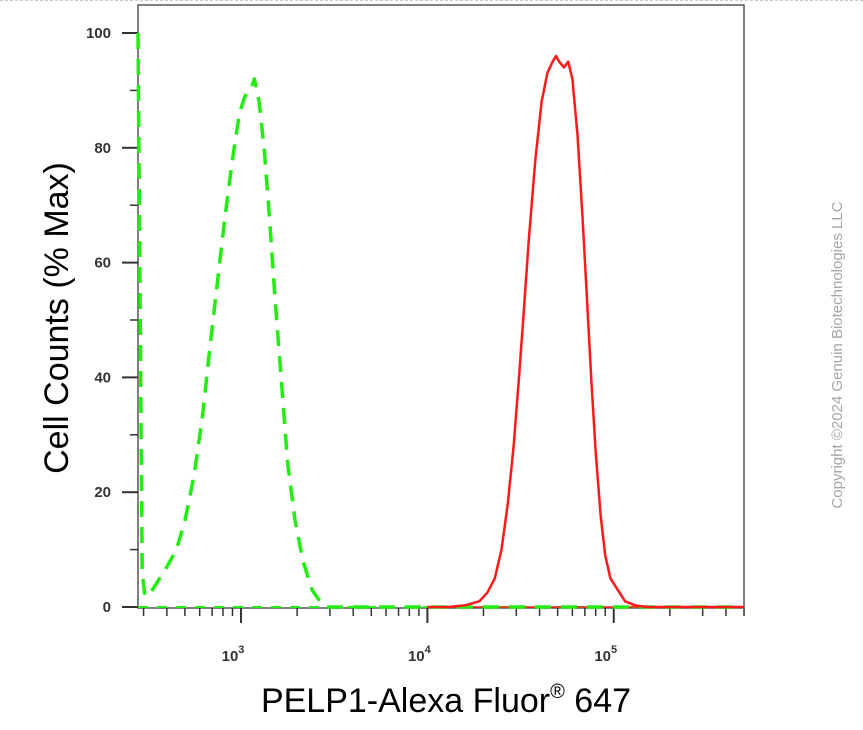 The height and width of the screenshot is (730, 863). Describe the element at coordinates (443, 636) in the screenshot. I see `x-axis: 10³ 10⁴ 10⁵` at that location.